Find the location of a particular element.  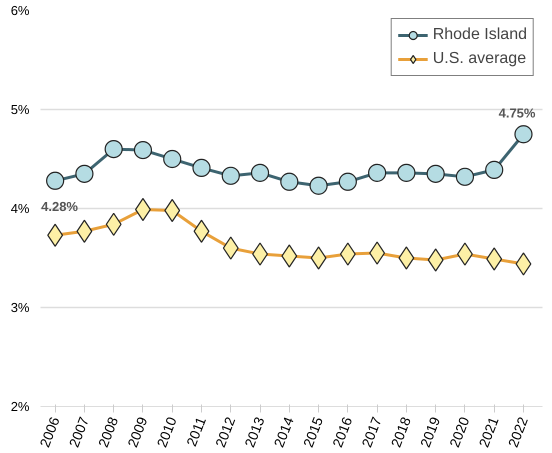

x-tick-label: 2021 is located at coordinates (488, 432).